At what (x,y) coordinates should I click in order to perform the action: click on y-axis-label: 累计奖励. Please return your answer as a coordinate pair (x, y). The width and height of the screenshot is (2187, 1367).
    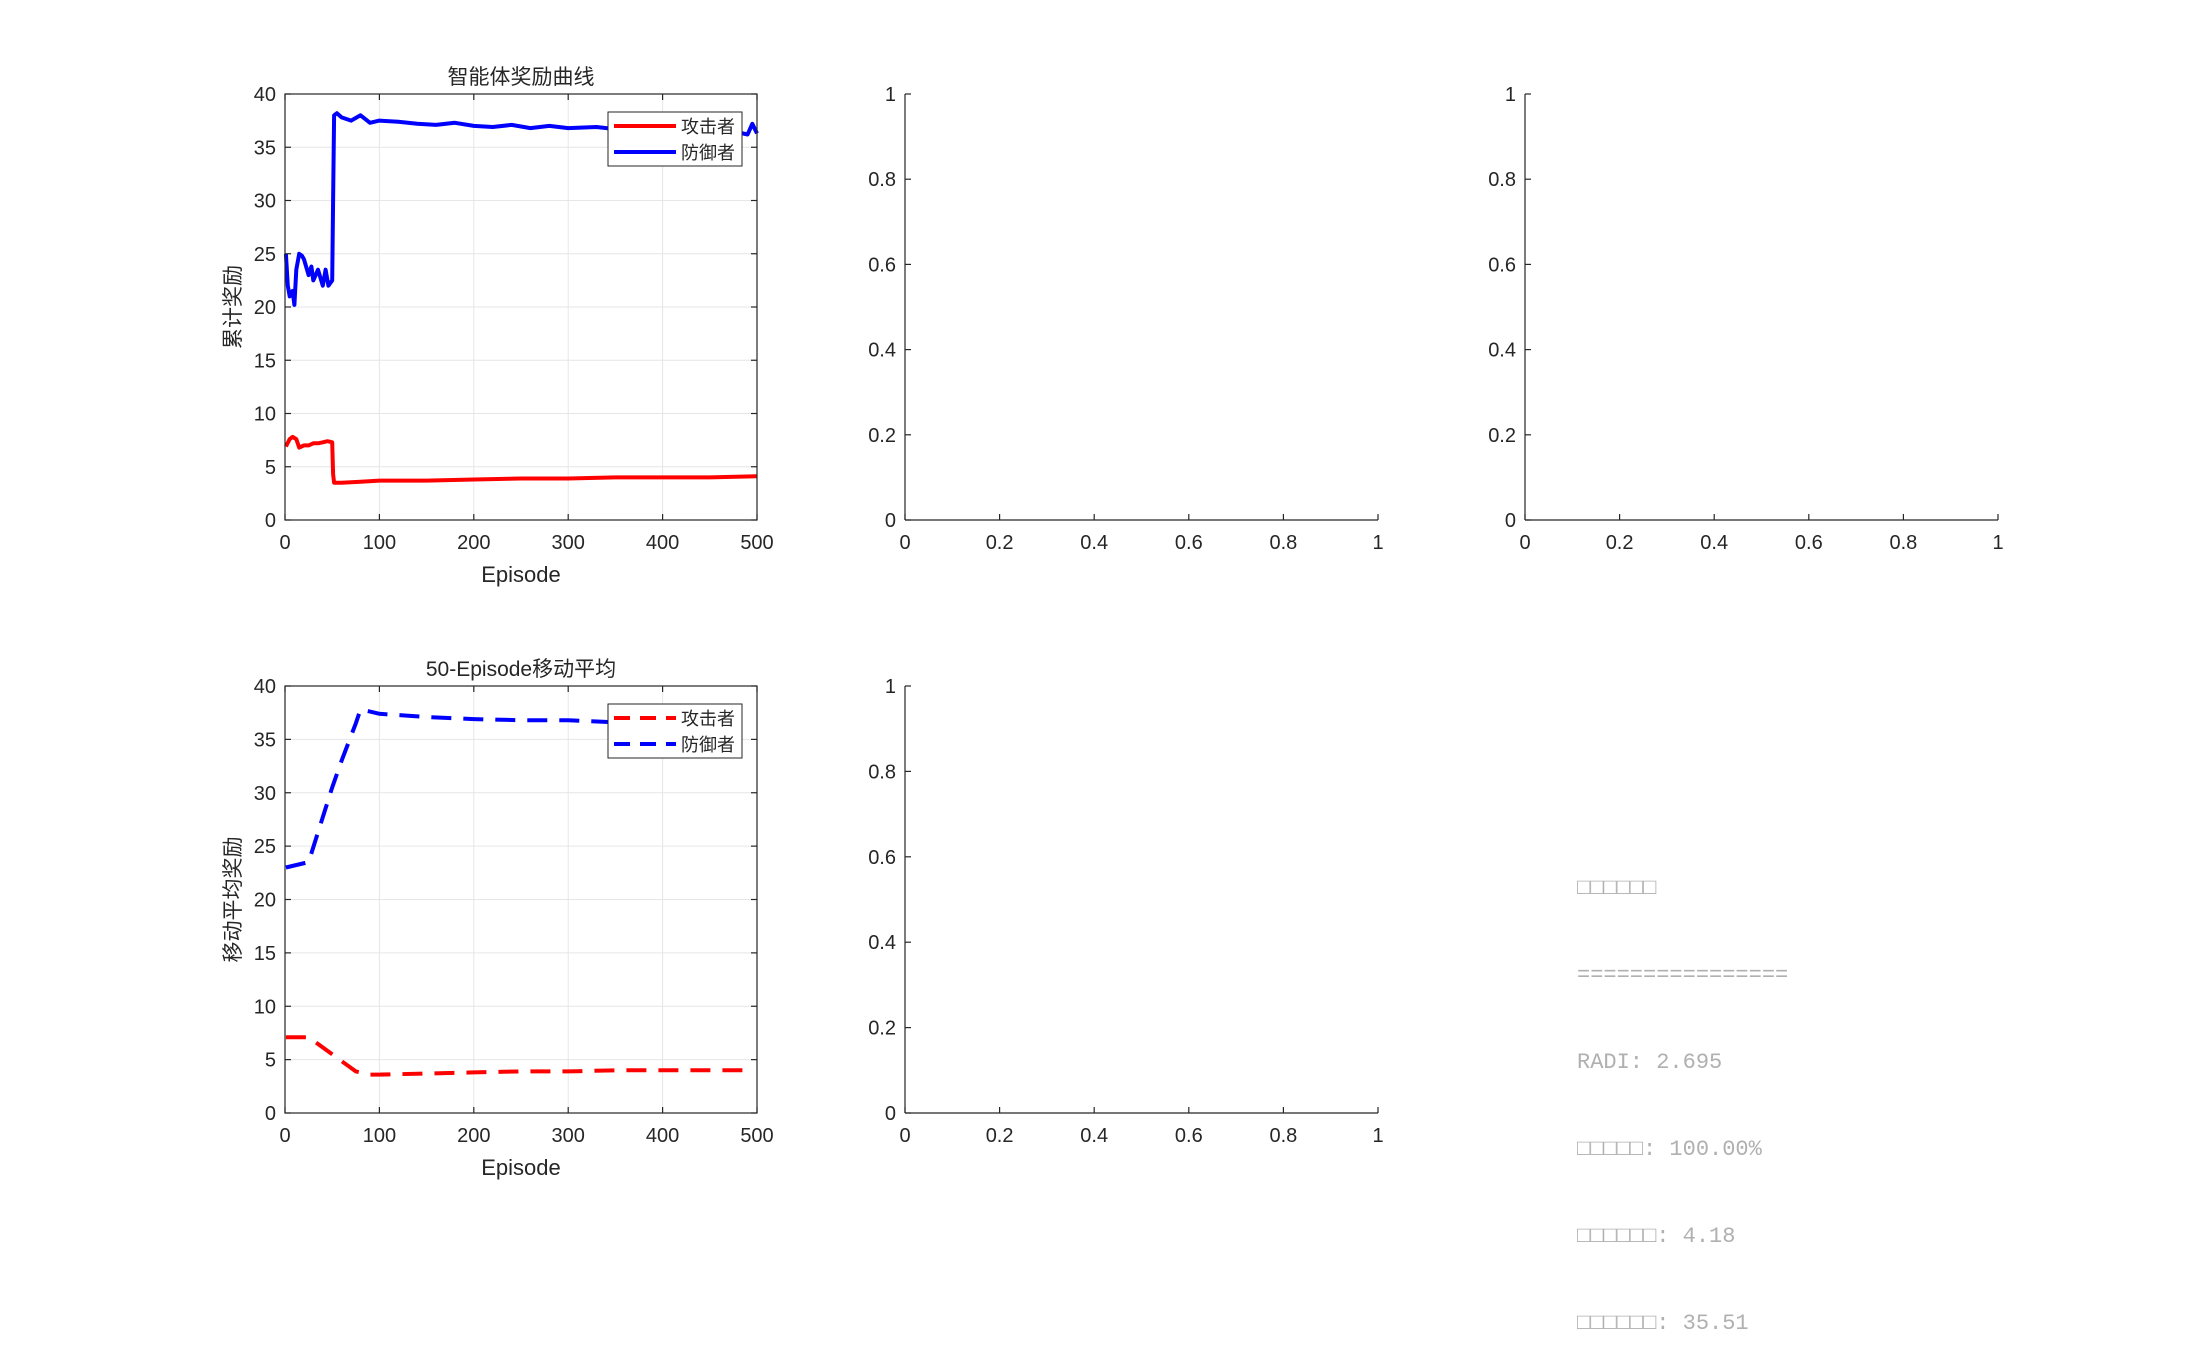
    Looking at the image, I should click on (233, 307).